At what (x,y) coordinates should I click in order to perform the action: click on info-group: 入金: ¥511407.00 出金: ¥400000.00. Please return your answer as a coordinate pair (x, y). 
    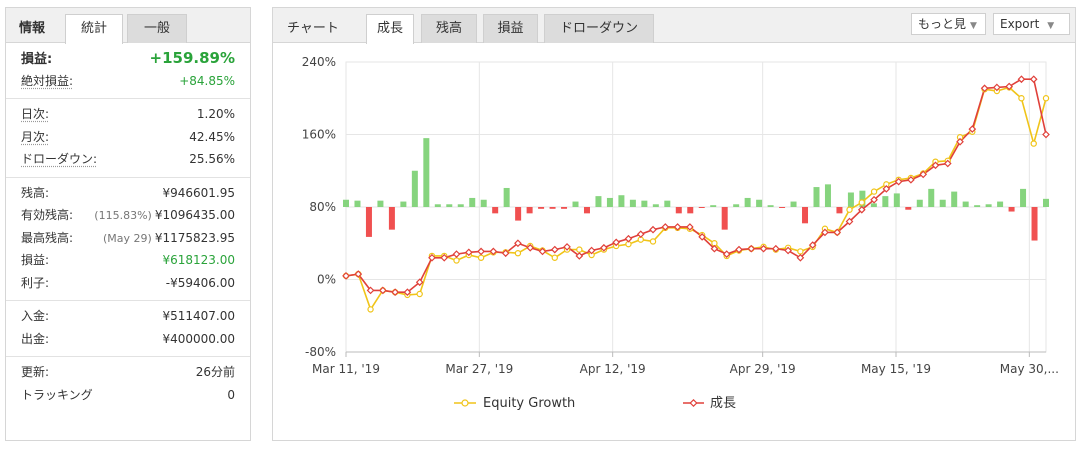
    Looking at the image, I should click on (128, 329).